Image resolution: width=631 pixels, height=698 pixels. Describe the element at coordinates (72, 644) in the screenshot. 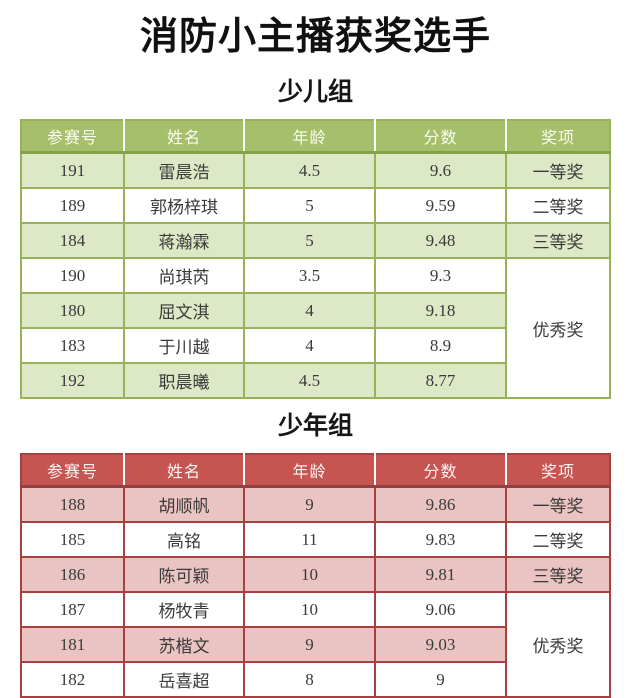

I see `entry-cell: 181` at that location.